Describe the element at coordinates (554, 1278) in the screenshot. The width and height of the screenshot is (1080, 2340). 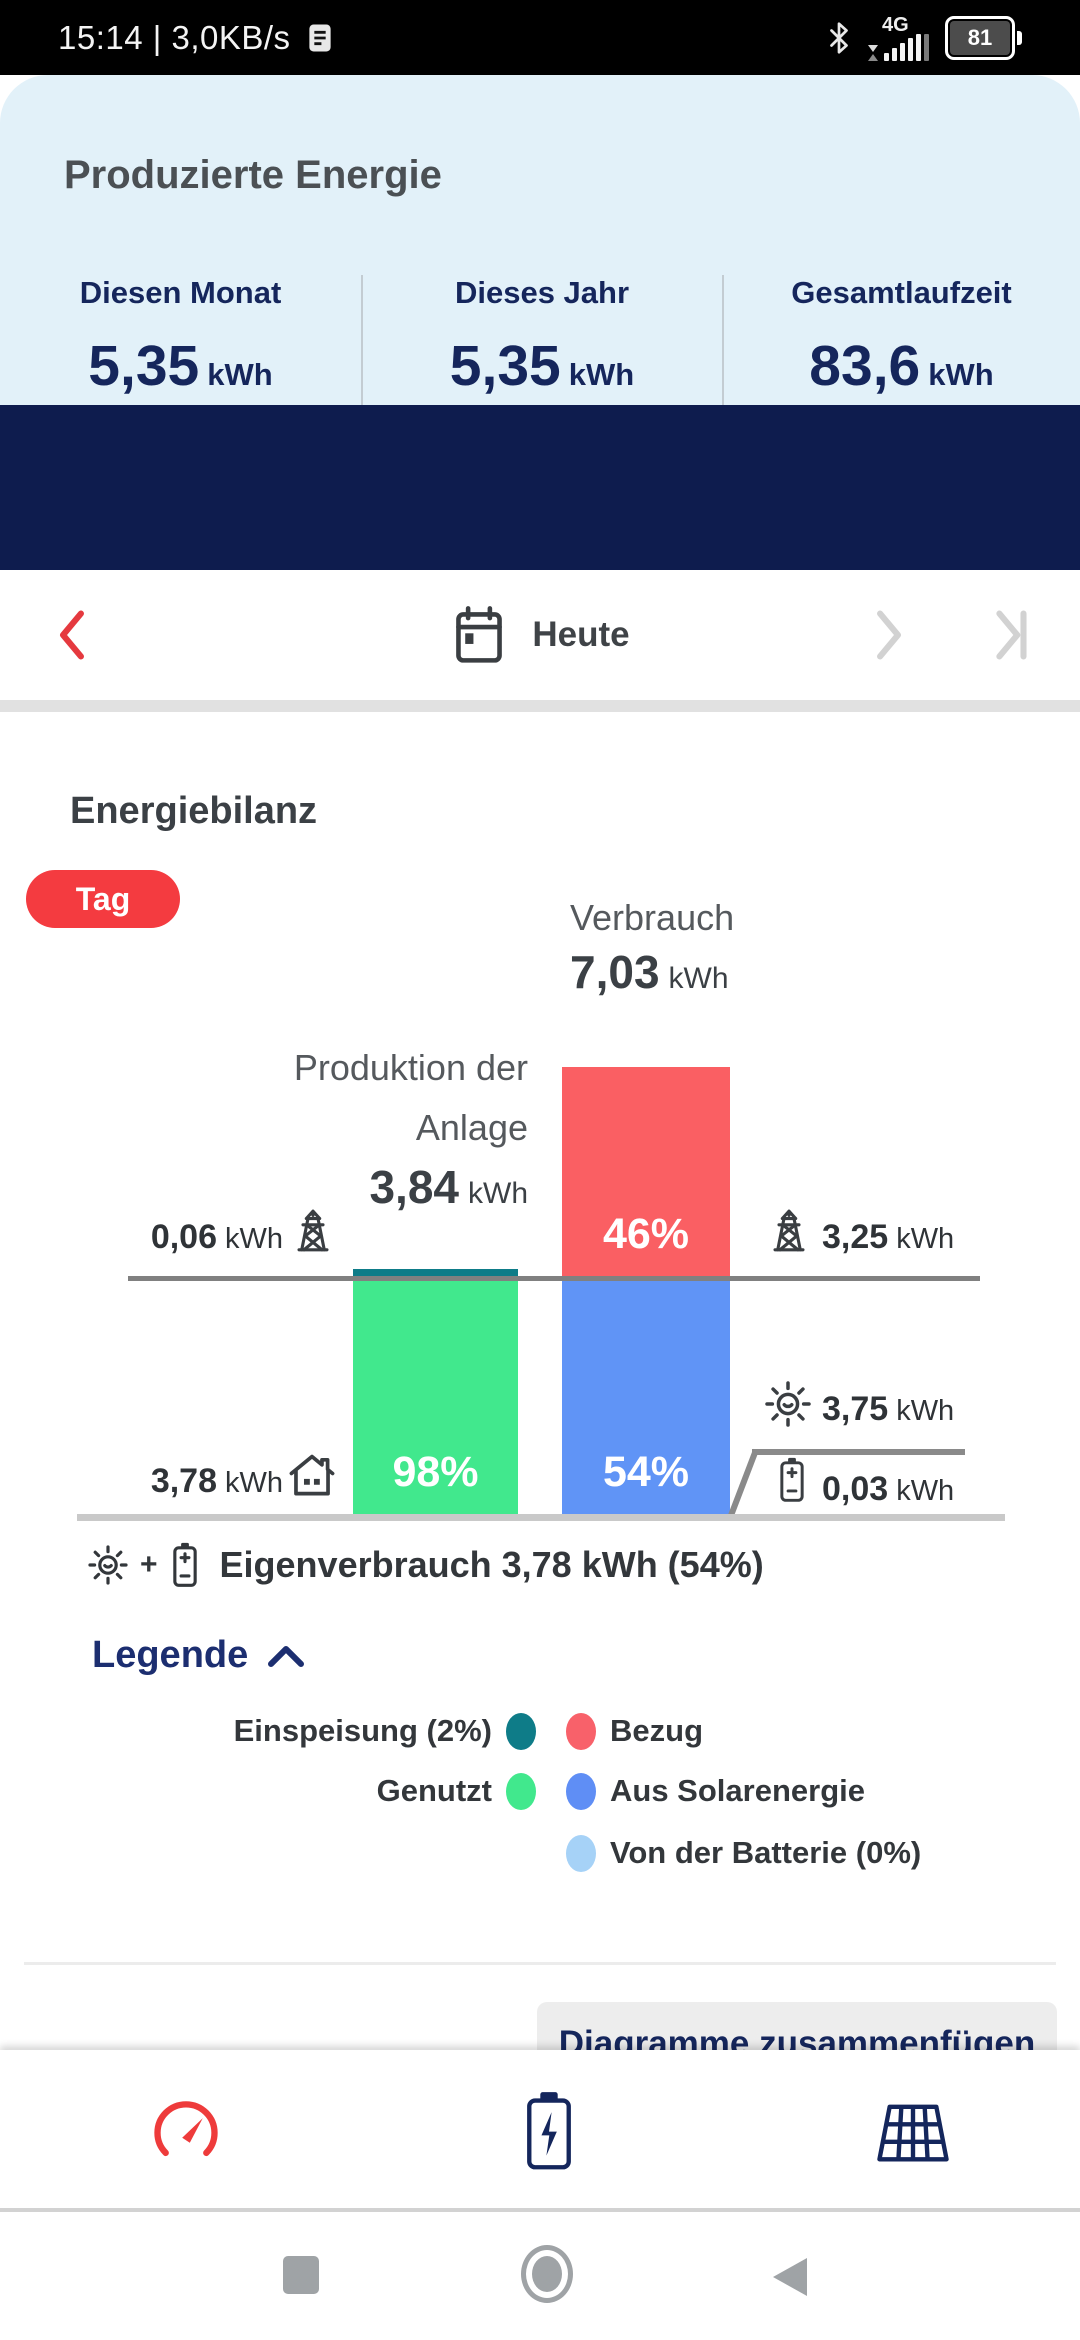
I see `grid-zero-line` at that location.